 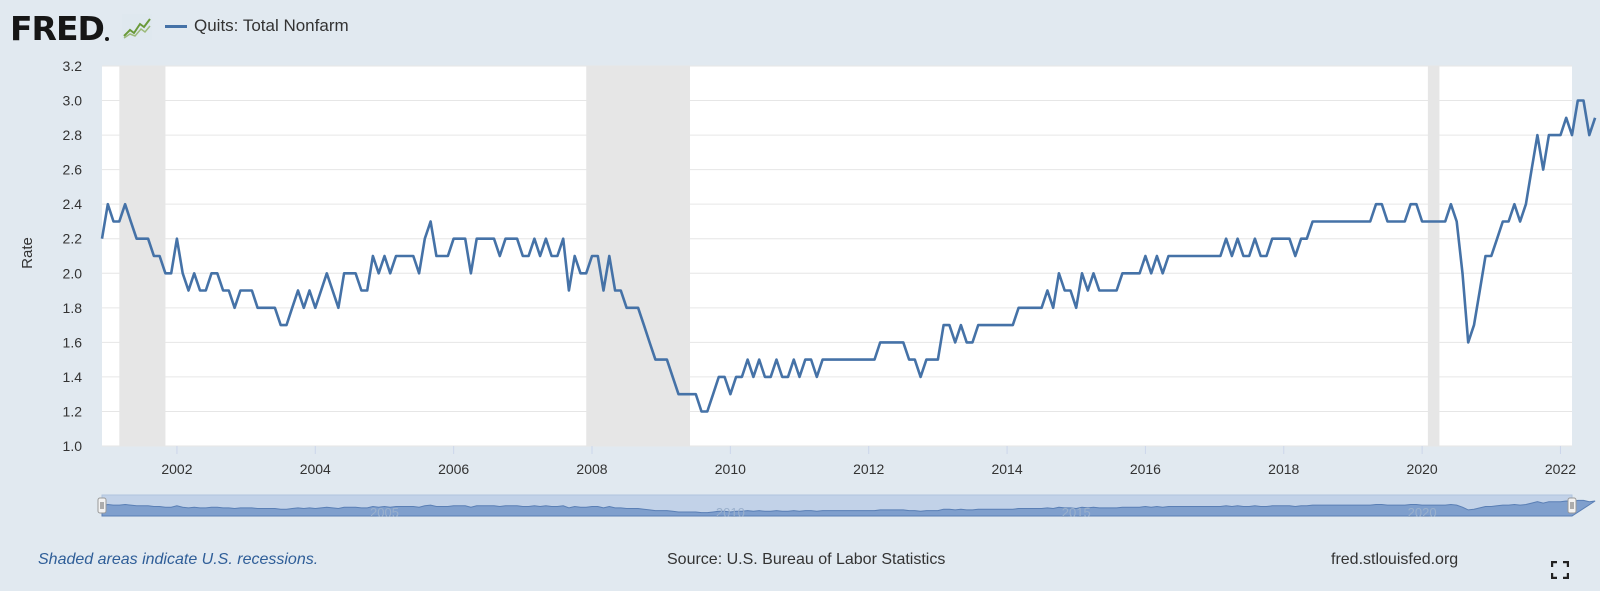 What do you see at coordinates (1560, 570) in the screenshot?
I see `fullscreen-icon` at bounding box center [1560, 570].